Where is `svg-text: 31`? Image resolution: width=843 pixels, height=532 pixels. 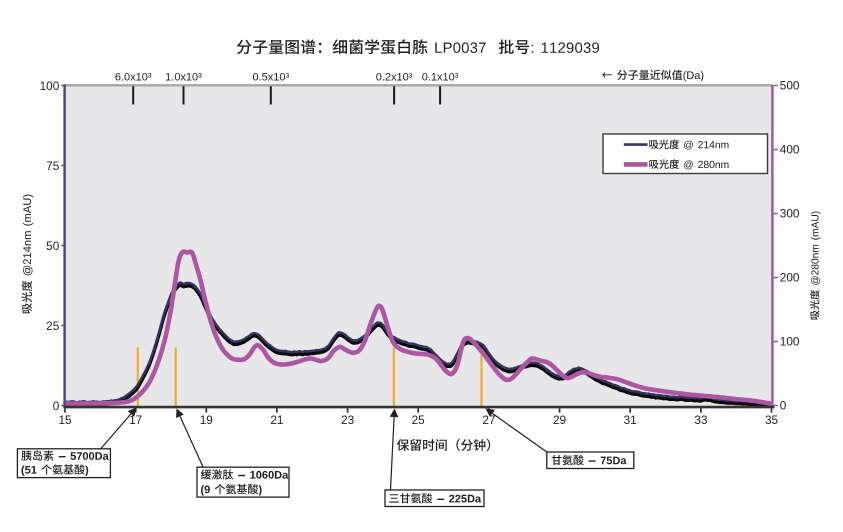 svg-text: 31 is located at coordinates (630, 420).